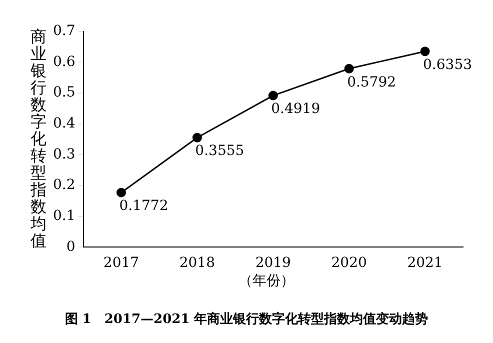 This screenshot has height=343, width=493. Describe the element at coordinates (64, 92) in the screenshot. I see `y-tick-label: 0.5` at that location.